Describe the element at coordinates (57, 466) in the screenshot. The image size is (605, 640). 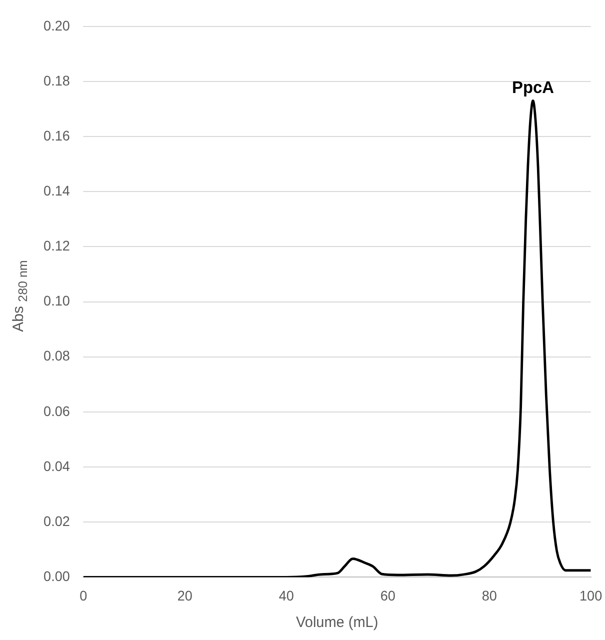
I see `y-tick-label: 0.04` at that location.